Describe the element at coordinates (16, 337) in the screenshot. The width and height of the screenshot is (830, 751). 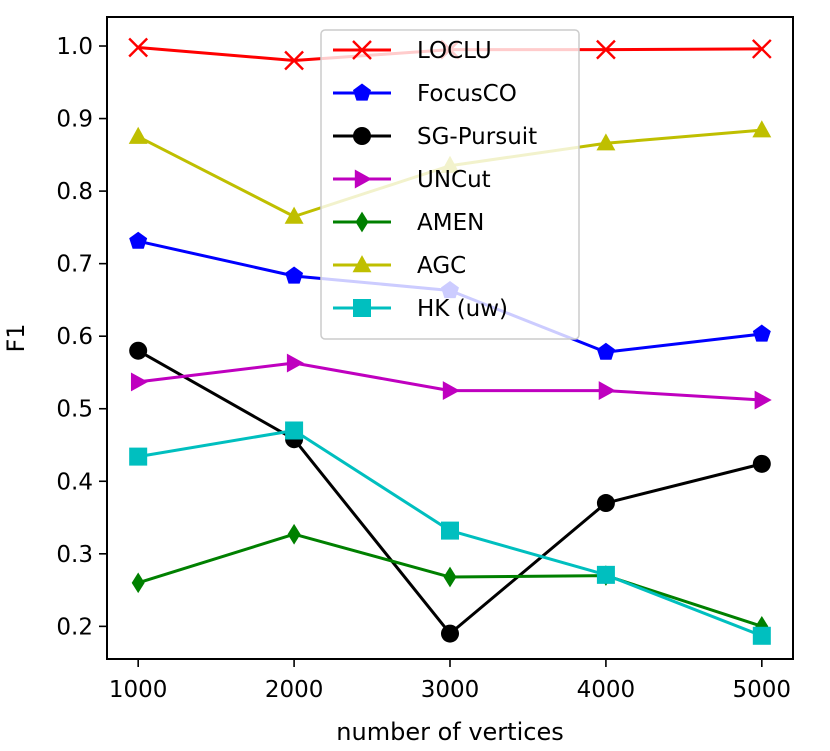
I see `y-axis-label: F1` at that location.